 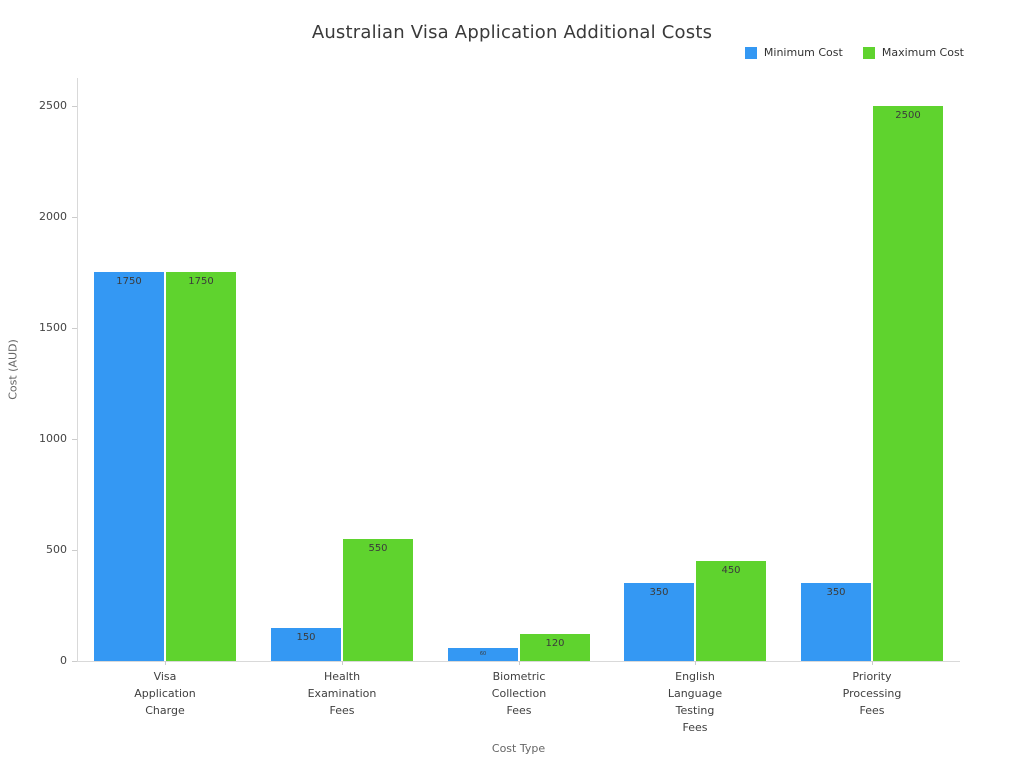 I want to click on bar-maximum-cost-english: 450, so click(x=731, y=611).